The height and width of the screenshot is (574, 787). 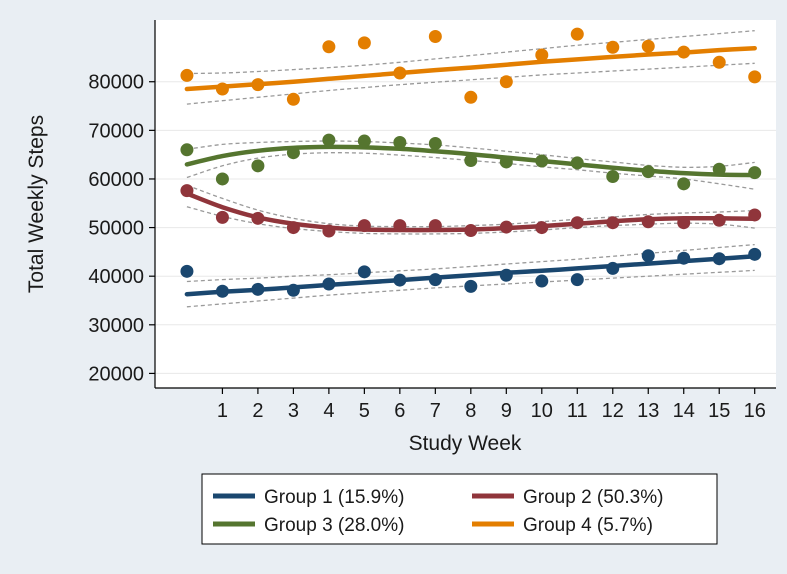 What do you see at coordinates (719, 411) in the screenshot?
I see `x-tick-label: 15` at bounding box center [719, 411].